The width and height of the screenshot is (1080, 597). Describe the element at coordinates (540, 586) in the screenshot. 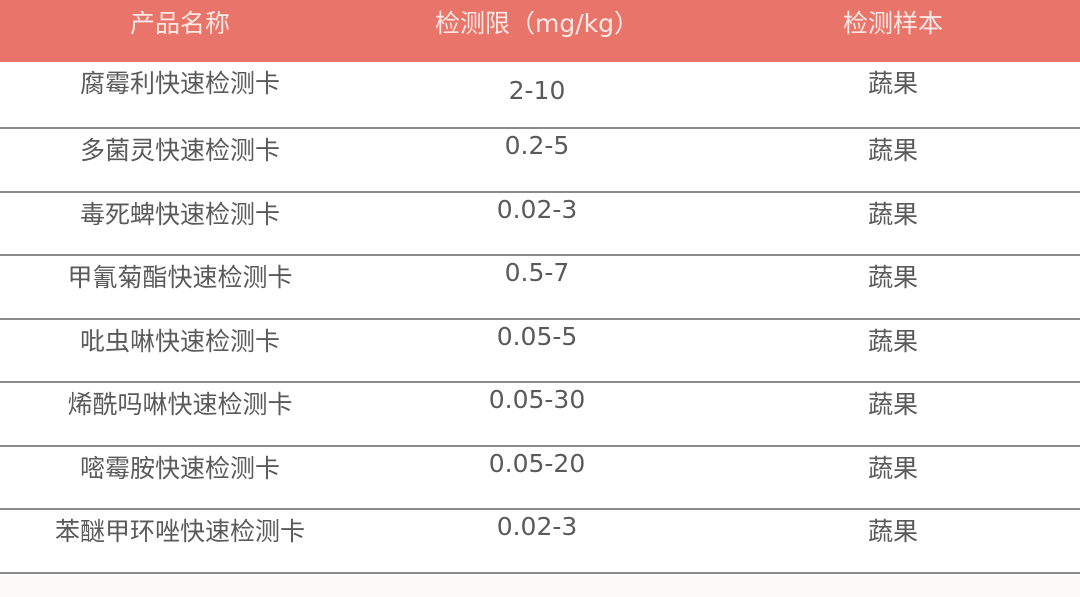

I see `table-footer-space` at that location.